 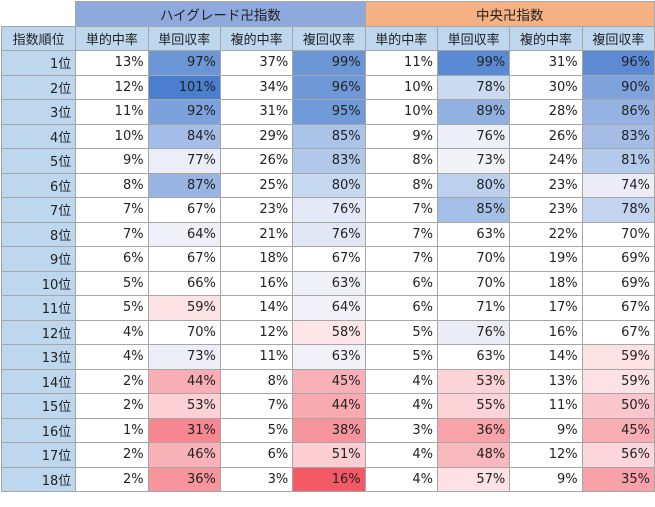 What do you see at coordinates (112, 430) in the screenshot?
I see `value-cell: 1%` at bounding box center [112, 430].